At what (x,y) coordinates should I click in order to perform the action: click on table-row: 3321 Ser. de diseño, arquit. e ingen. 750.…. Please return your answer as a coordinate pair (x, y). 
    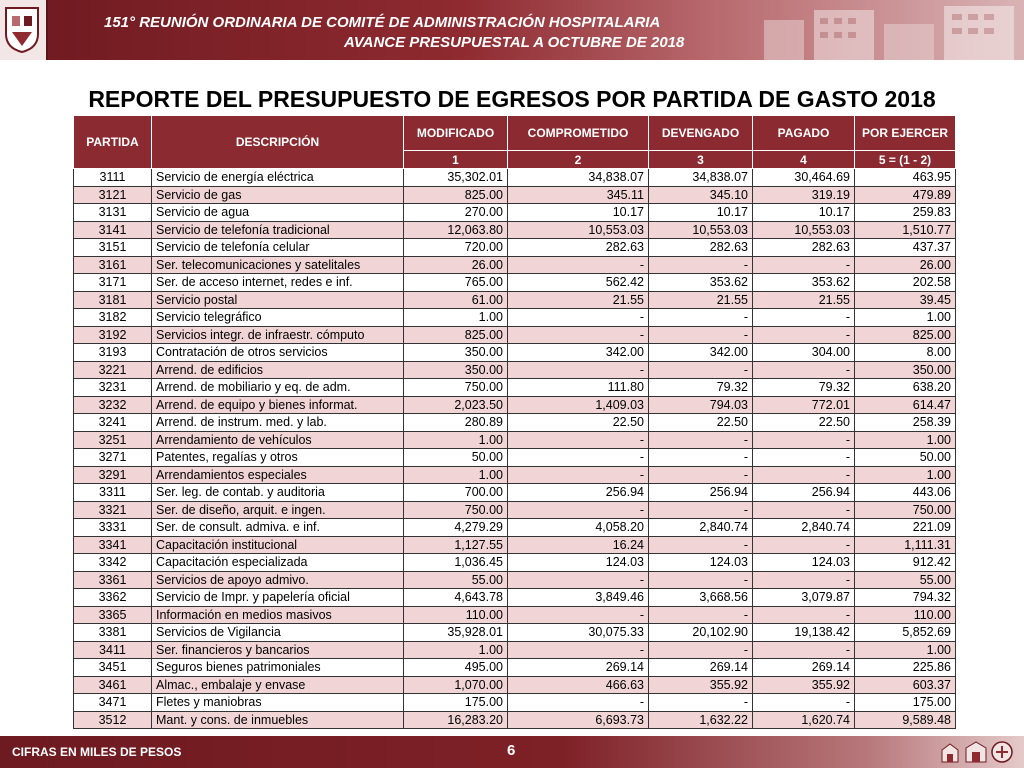
    Looking at the image, I should click on (514, 509).